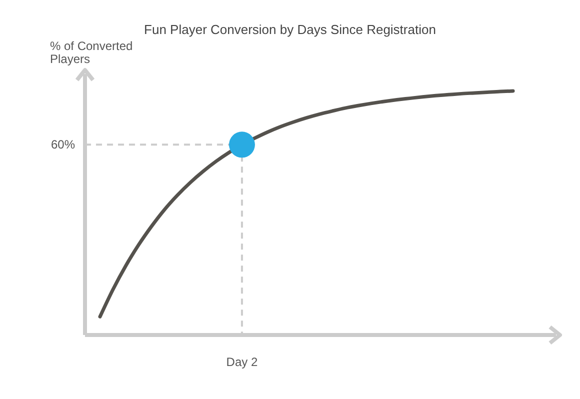 Image resolution: width=580 pixels, height=399 pixels. What do you see at coordinates (242, 362) in the screenshot?
I see `text: Day 2` at bounding box center [242, 362].